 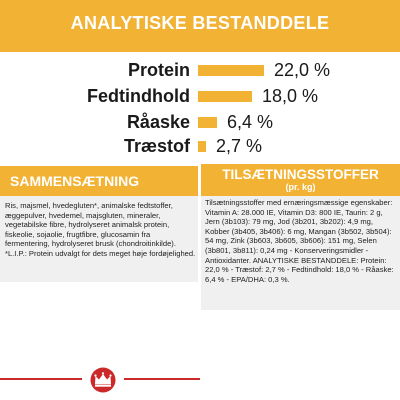 What do you see at coordinates (200, 23) in the screenshot?
I see `page-title: ANALYTISKE BESTANDDELE` at bounding box center [200, 23].